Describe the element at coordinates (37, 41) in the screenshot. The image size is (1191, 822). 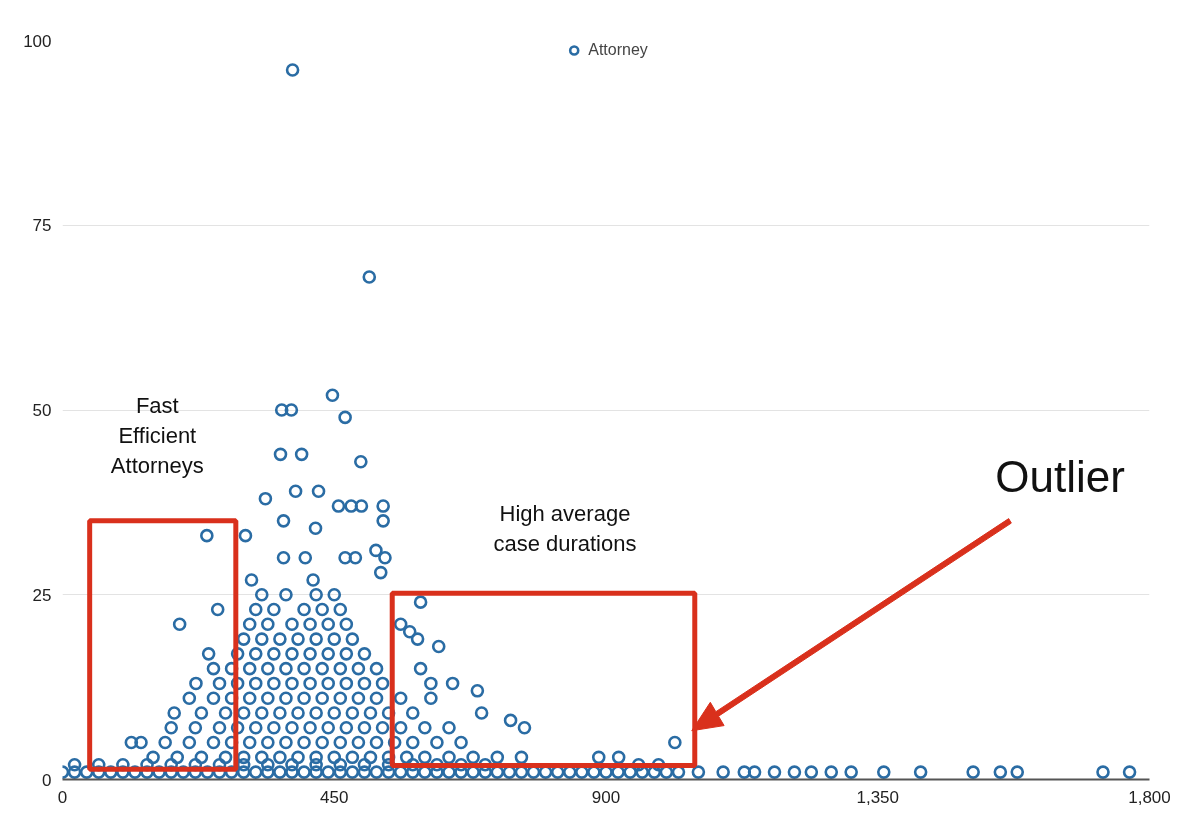
I see `y-tick-label: 100` at that location.